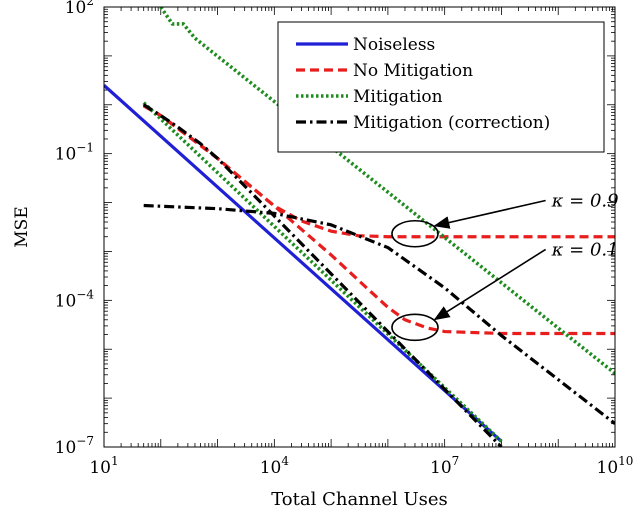  Describe the element at coordinates (413, 71) in the screenshot. I see `legend-label: No Mitigation` at that location.